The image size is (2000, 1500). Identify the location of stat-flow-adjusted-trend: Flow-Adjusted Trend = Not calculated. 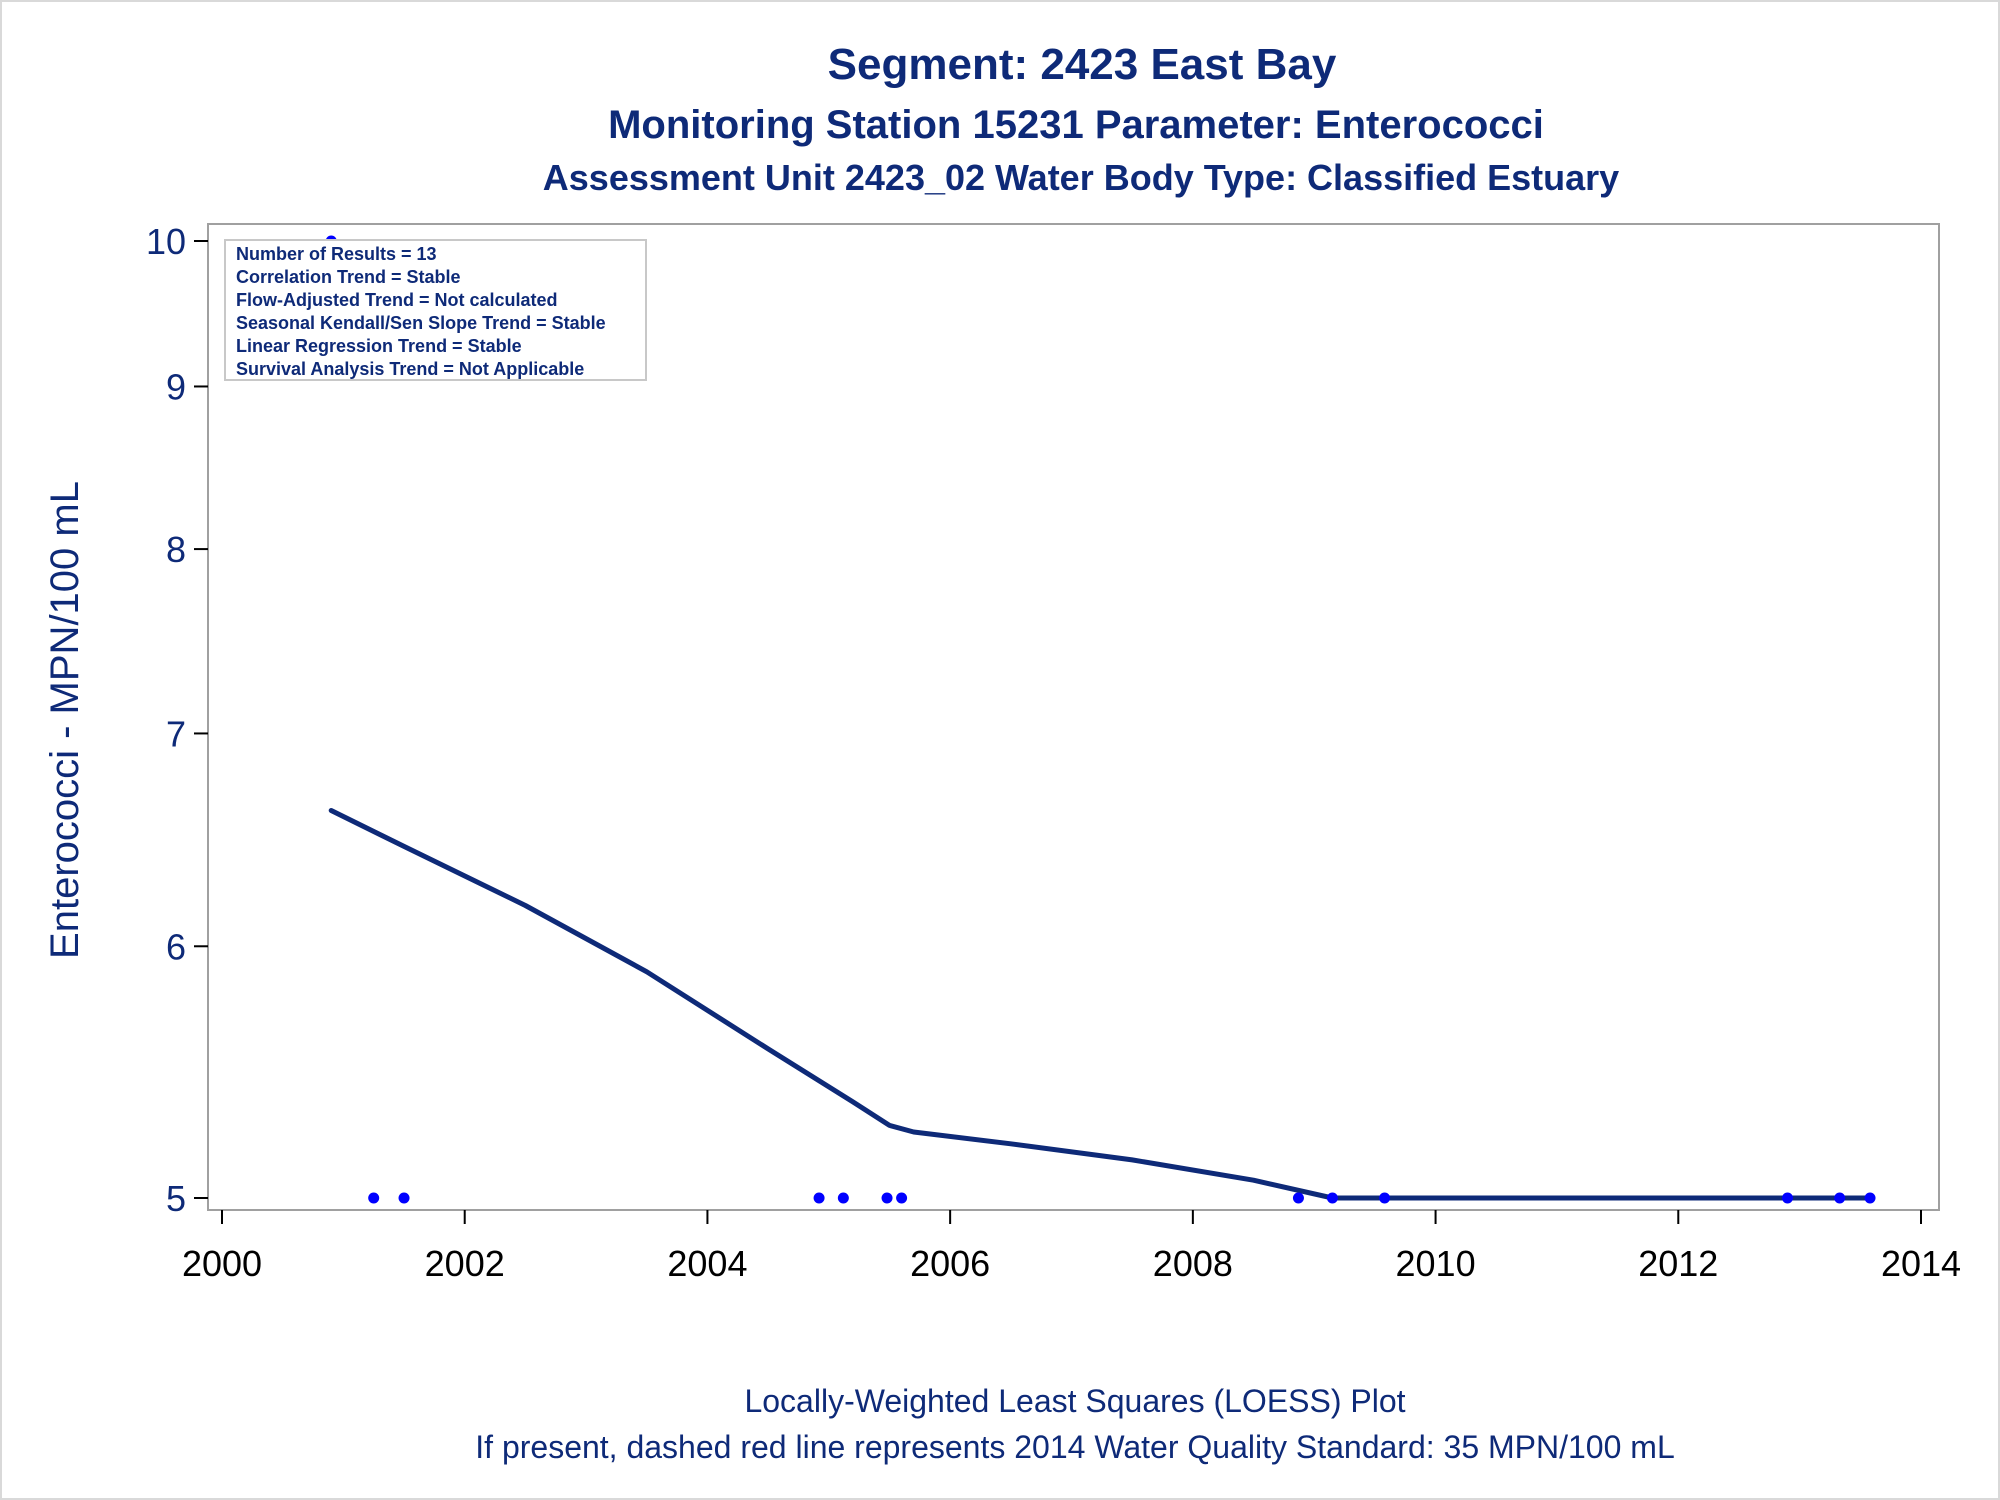
(397, 300).